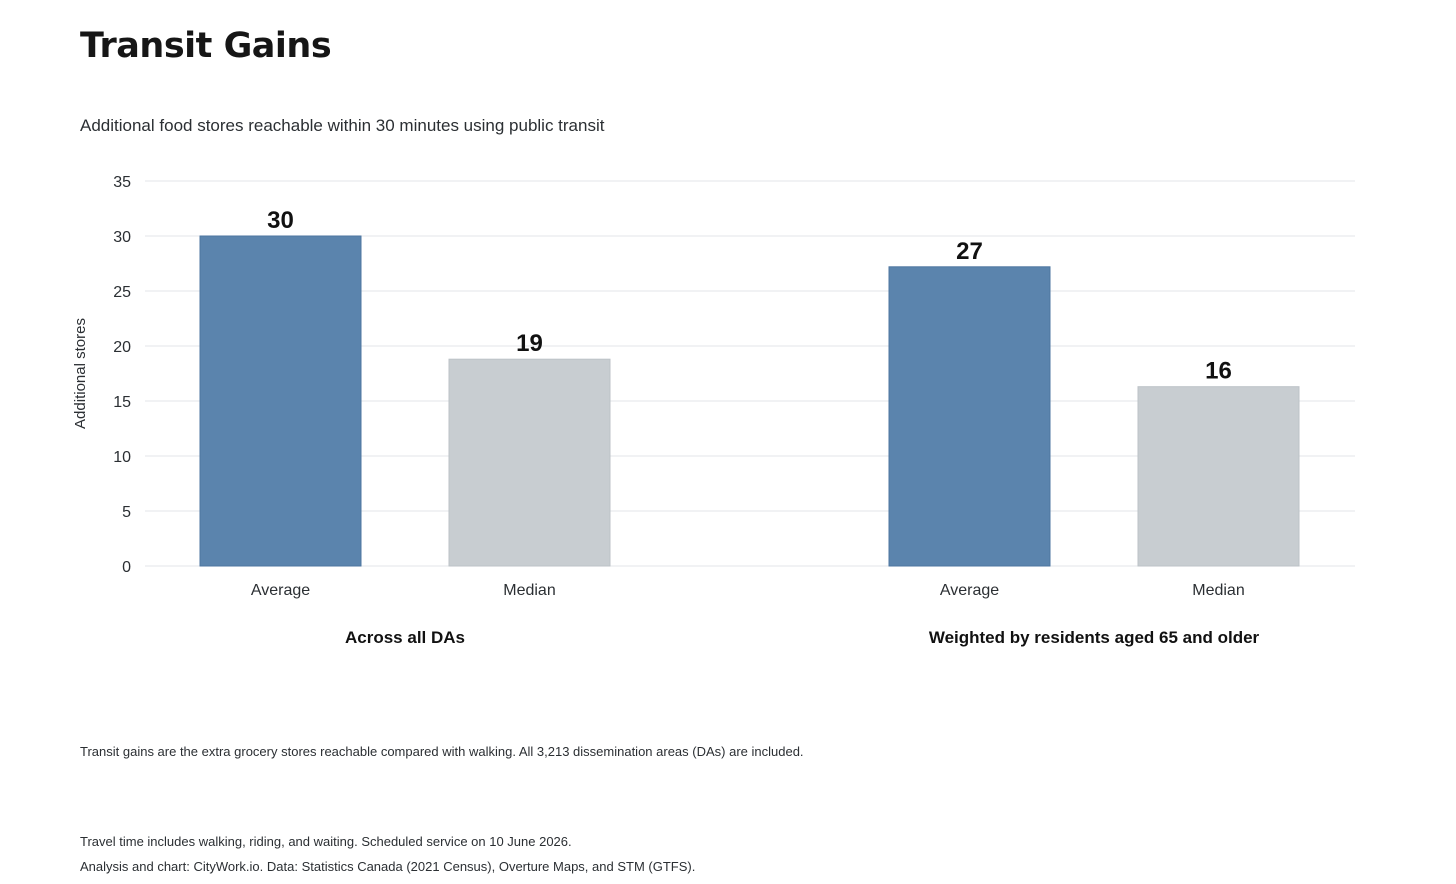 The image size is (1456, 884). I want to click on y-tick-label: 10, so click(122, 457).